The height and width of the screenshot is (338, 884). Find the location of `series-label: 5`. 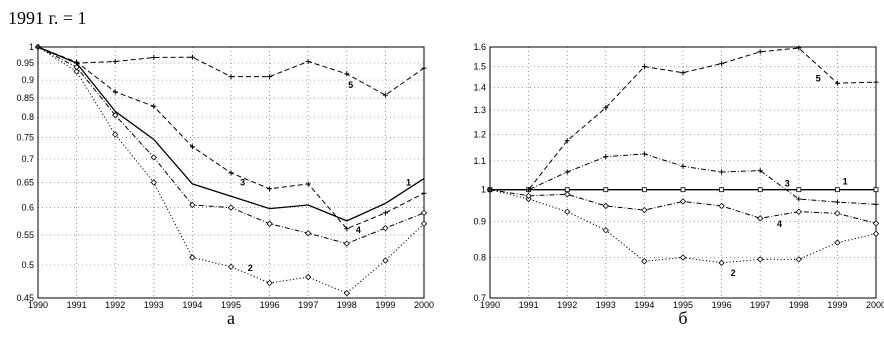

series-label: 5 is located at coordinates (818, 79).